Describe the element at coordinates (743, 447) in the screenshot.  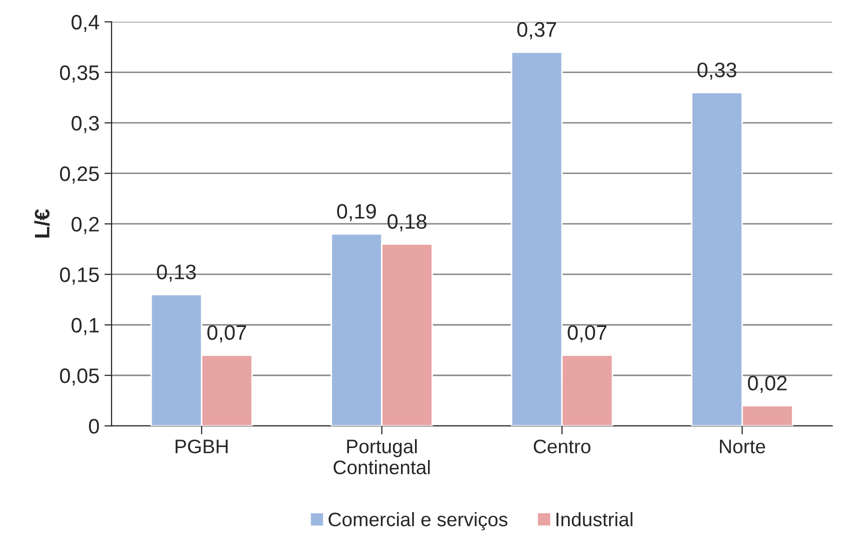
I see `x-tick-label: Norte` at that location.